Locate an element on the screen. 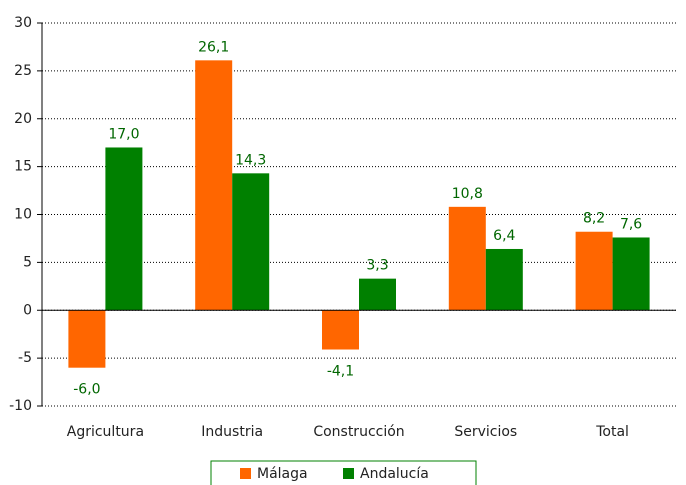  value-label: 3,3 is located at coordinates (377, 266).